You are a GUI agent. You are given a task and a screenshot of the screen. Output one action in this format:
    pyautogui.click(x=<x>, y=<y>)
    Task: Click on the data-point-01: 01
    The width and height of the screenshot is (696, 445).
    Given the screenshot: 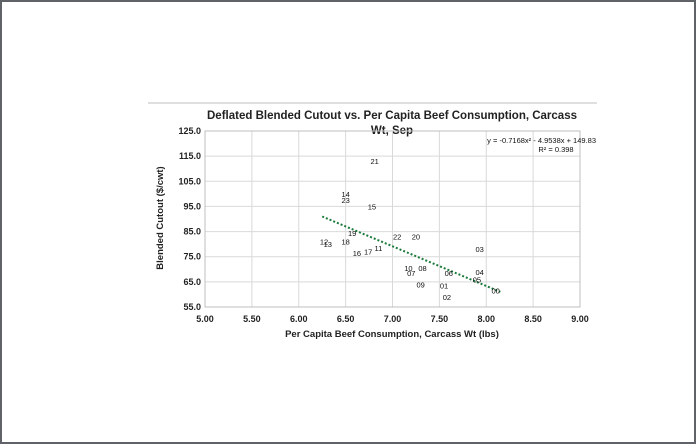 What is the action you would take?
    pyautogui.click(x=444, y=286)
    